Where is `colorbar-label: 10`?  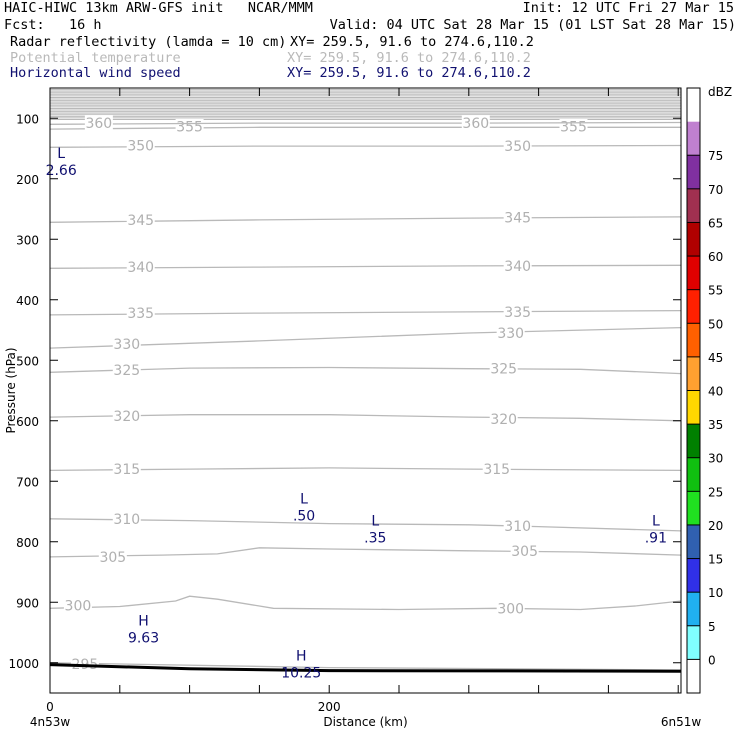 colorbar-label: 10 is located at coordinates (715, 593).